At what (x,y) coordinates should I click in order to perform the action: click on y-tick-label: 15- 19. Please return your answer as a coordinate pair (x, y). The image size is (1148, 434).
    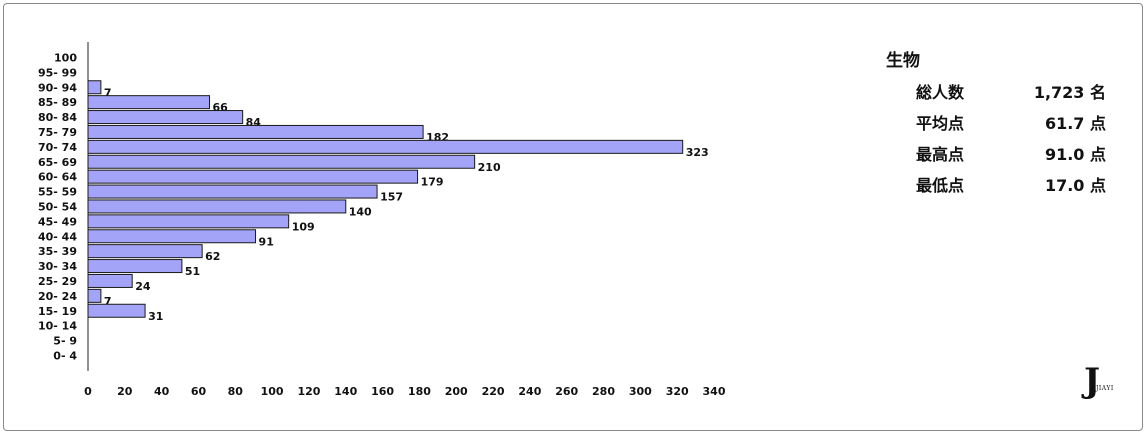
    Looking at the image, I should click on (57, 311).